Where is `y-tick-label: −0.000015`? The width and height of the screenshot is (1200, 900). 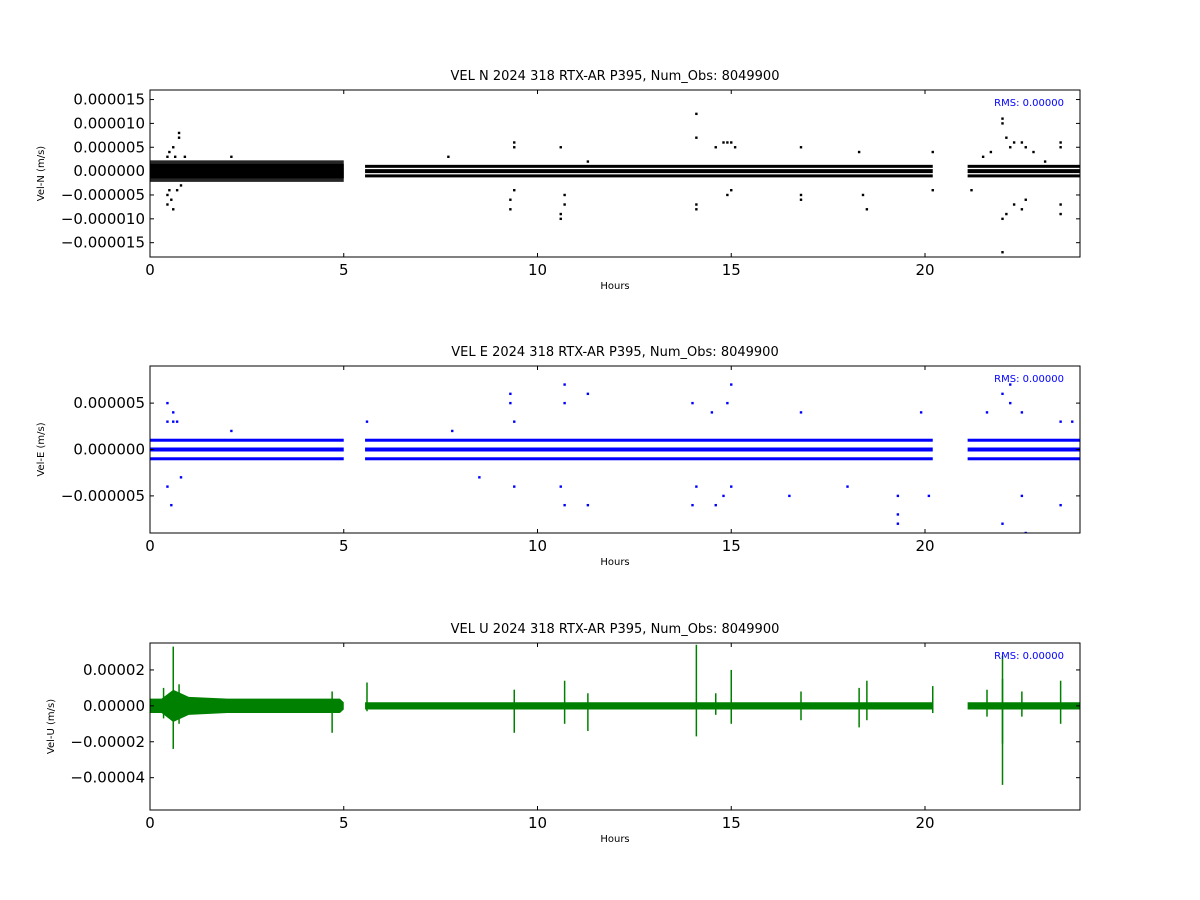 y-tick-label: −0.000015 is located at coordinates (103, 243).